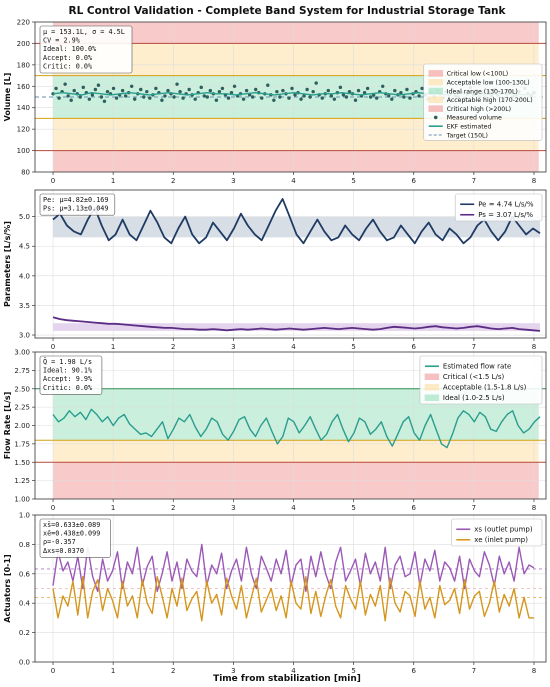  Describe the element at coordinates (414, 508) in the screenshot. I see `x-tick-label: 6` at that location.